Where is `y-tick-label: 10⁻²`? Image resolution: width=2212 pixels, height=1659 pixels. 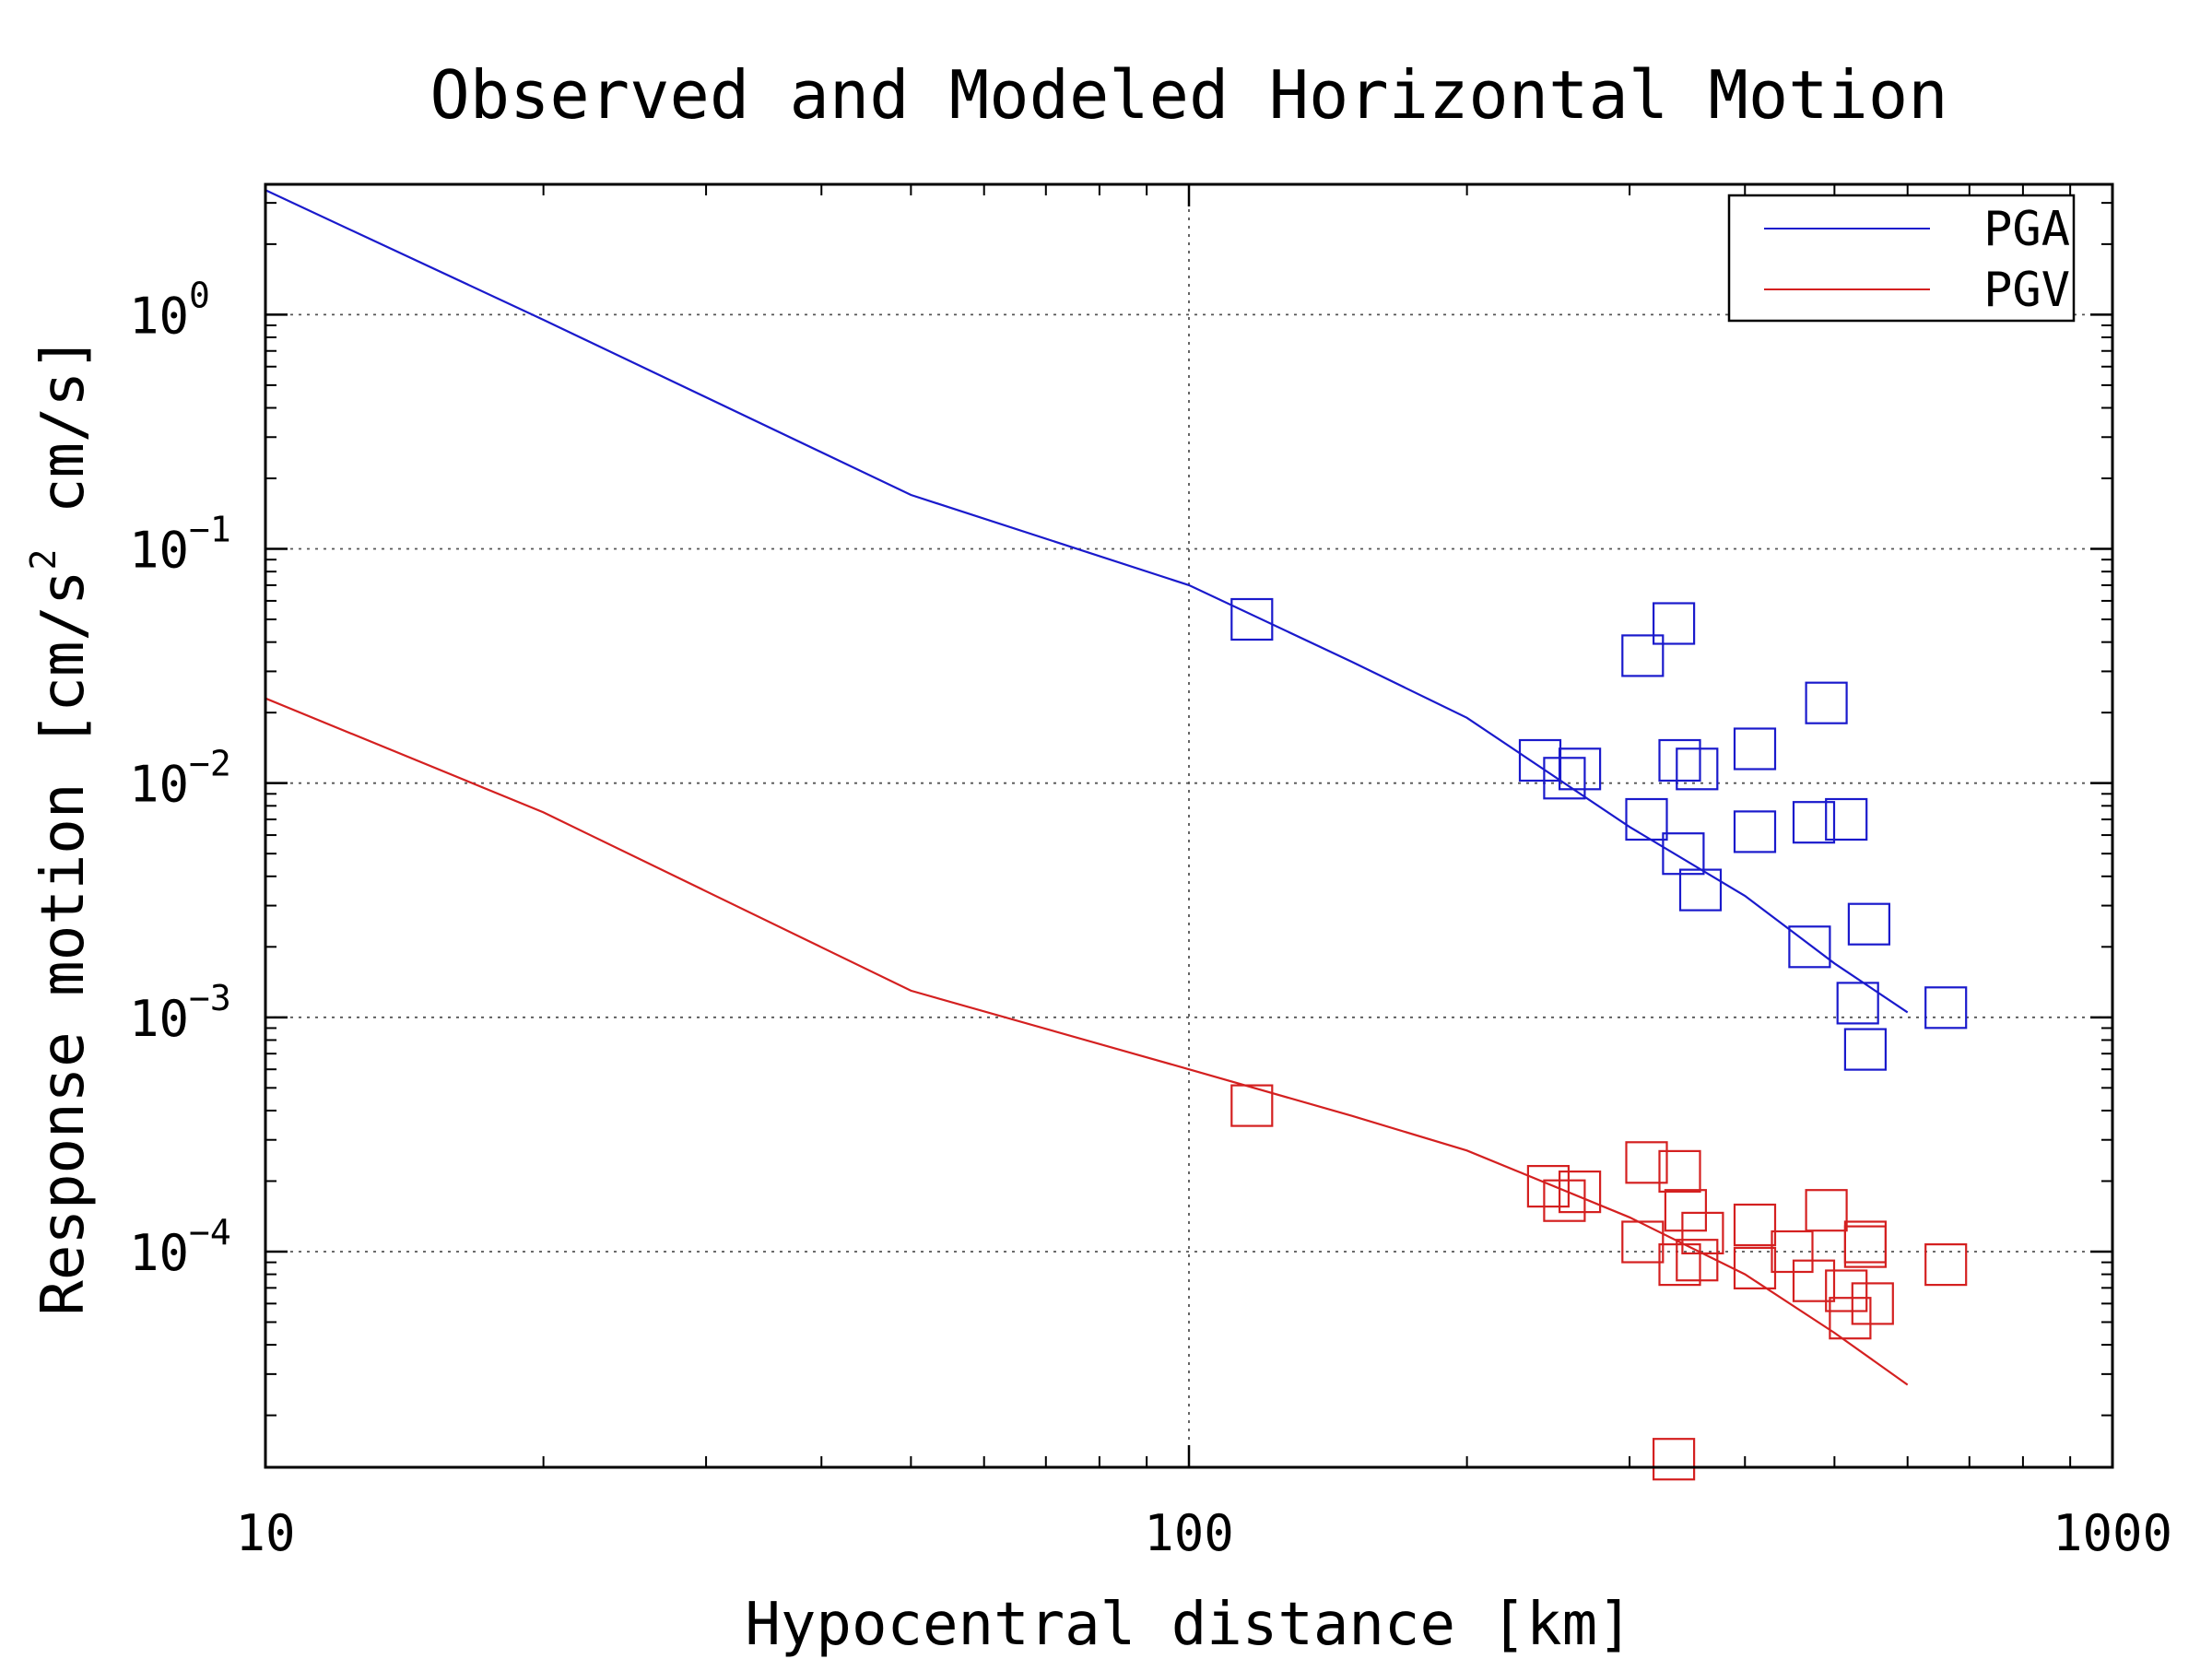
y-tick-label: 10⁻² is located at coordinates (180, 779).